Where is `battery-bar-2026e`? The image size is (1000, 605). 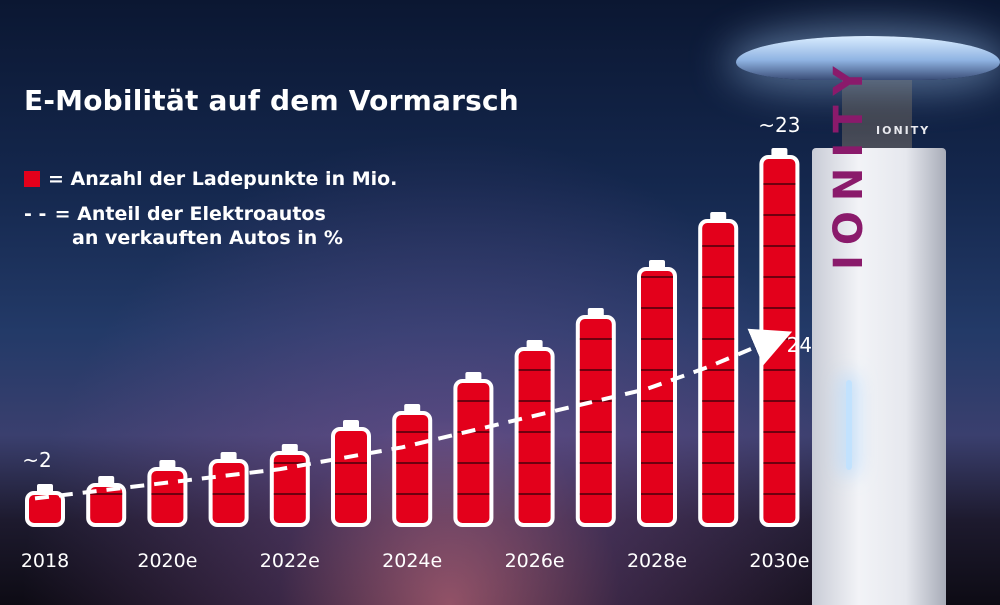
battery-bar-2026e is located at coordinates (534, 433).